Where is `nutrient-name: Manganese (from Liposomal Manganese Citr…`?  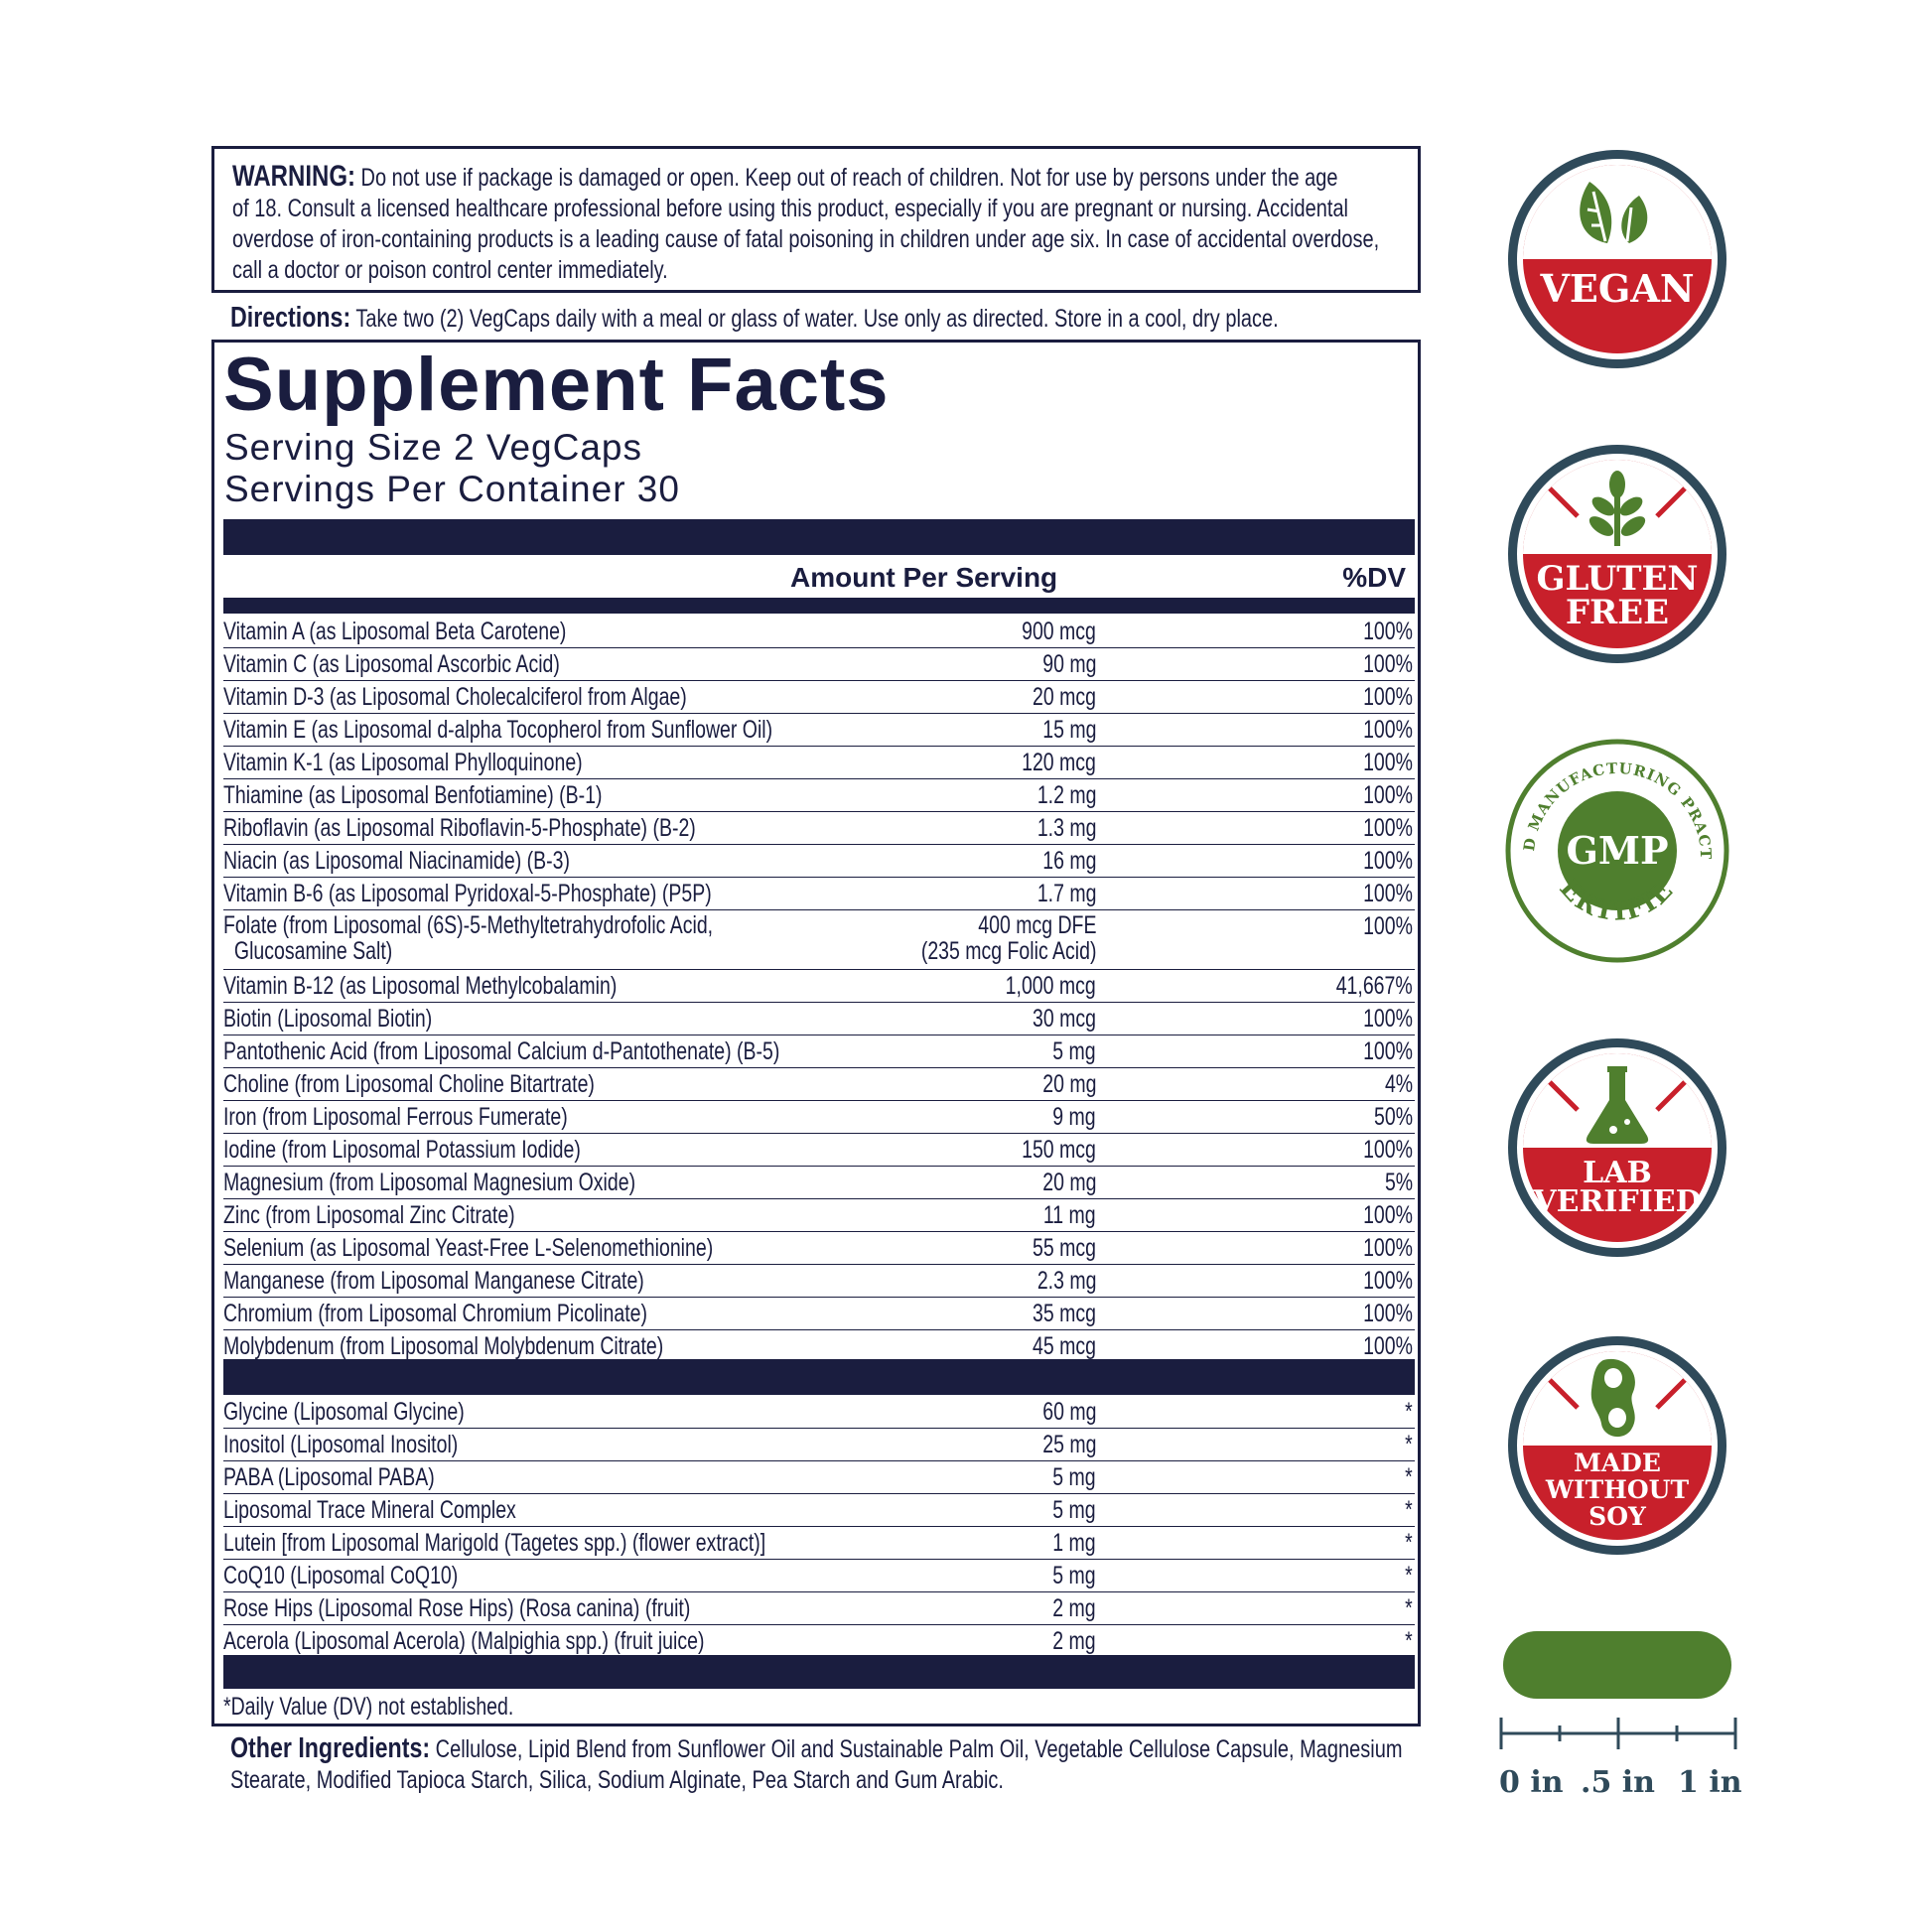
nutrient-name: Manganese (from Liposomal Manganese Citr… is located at coordinates (434, 1281).